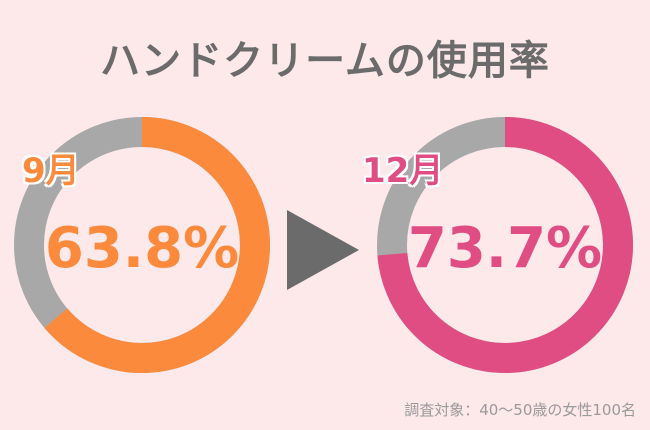 The height and width of the screenshot is (430, 650). What do you see at coordinates (505, 248) in the screenshot?
I see `donut-value-label-december: 73.7%` at bounding box center [505, 248].